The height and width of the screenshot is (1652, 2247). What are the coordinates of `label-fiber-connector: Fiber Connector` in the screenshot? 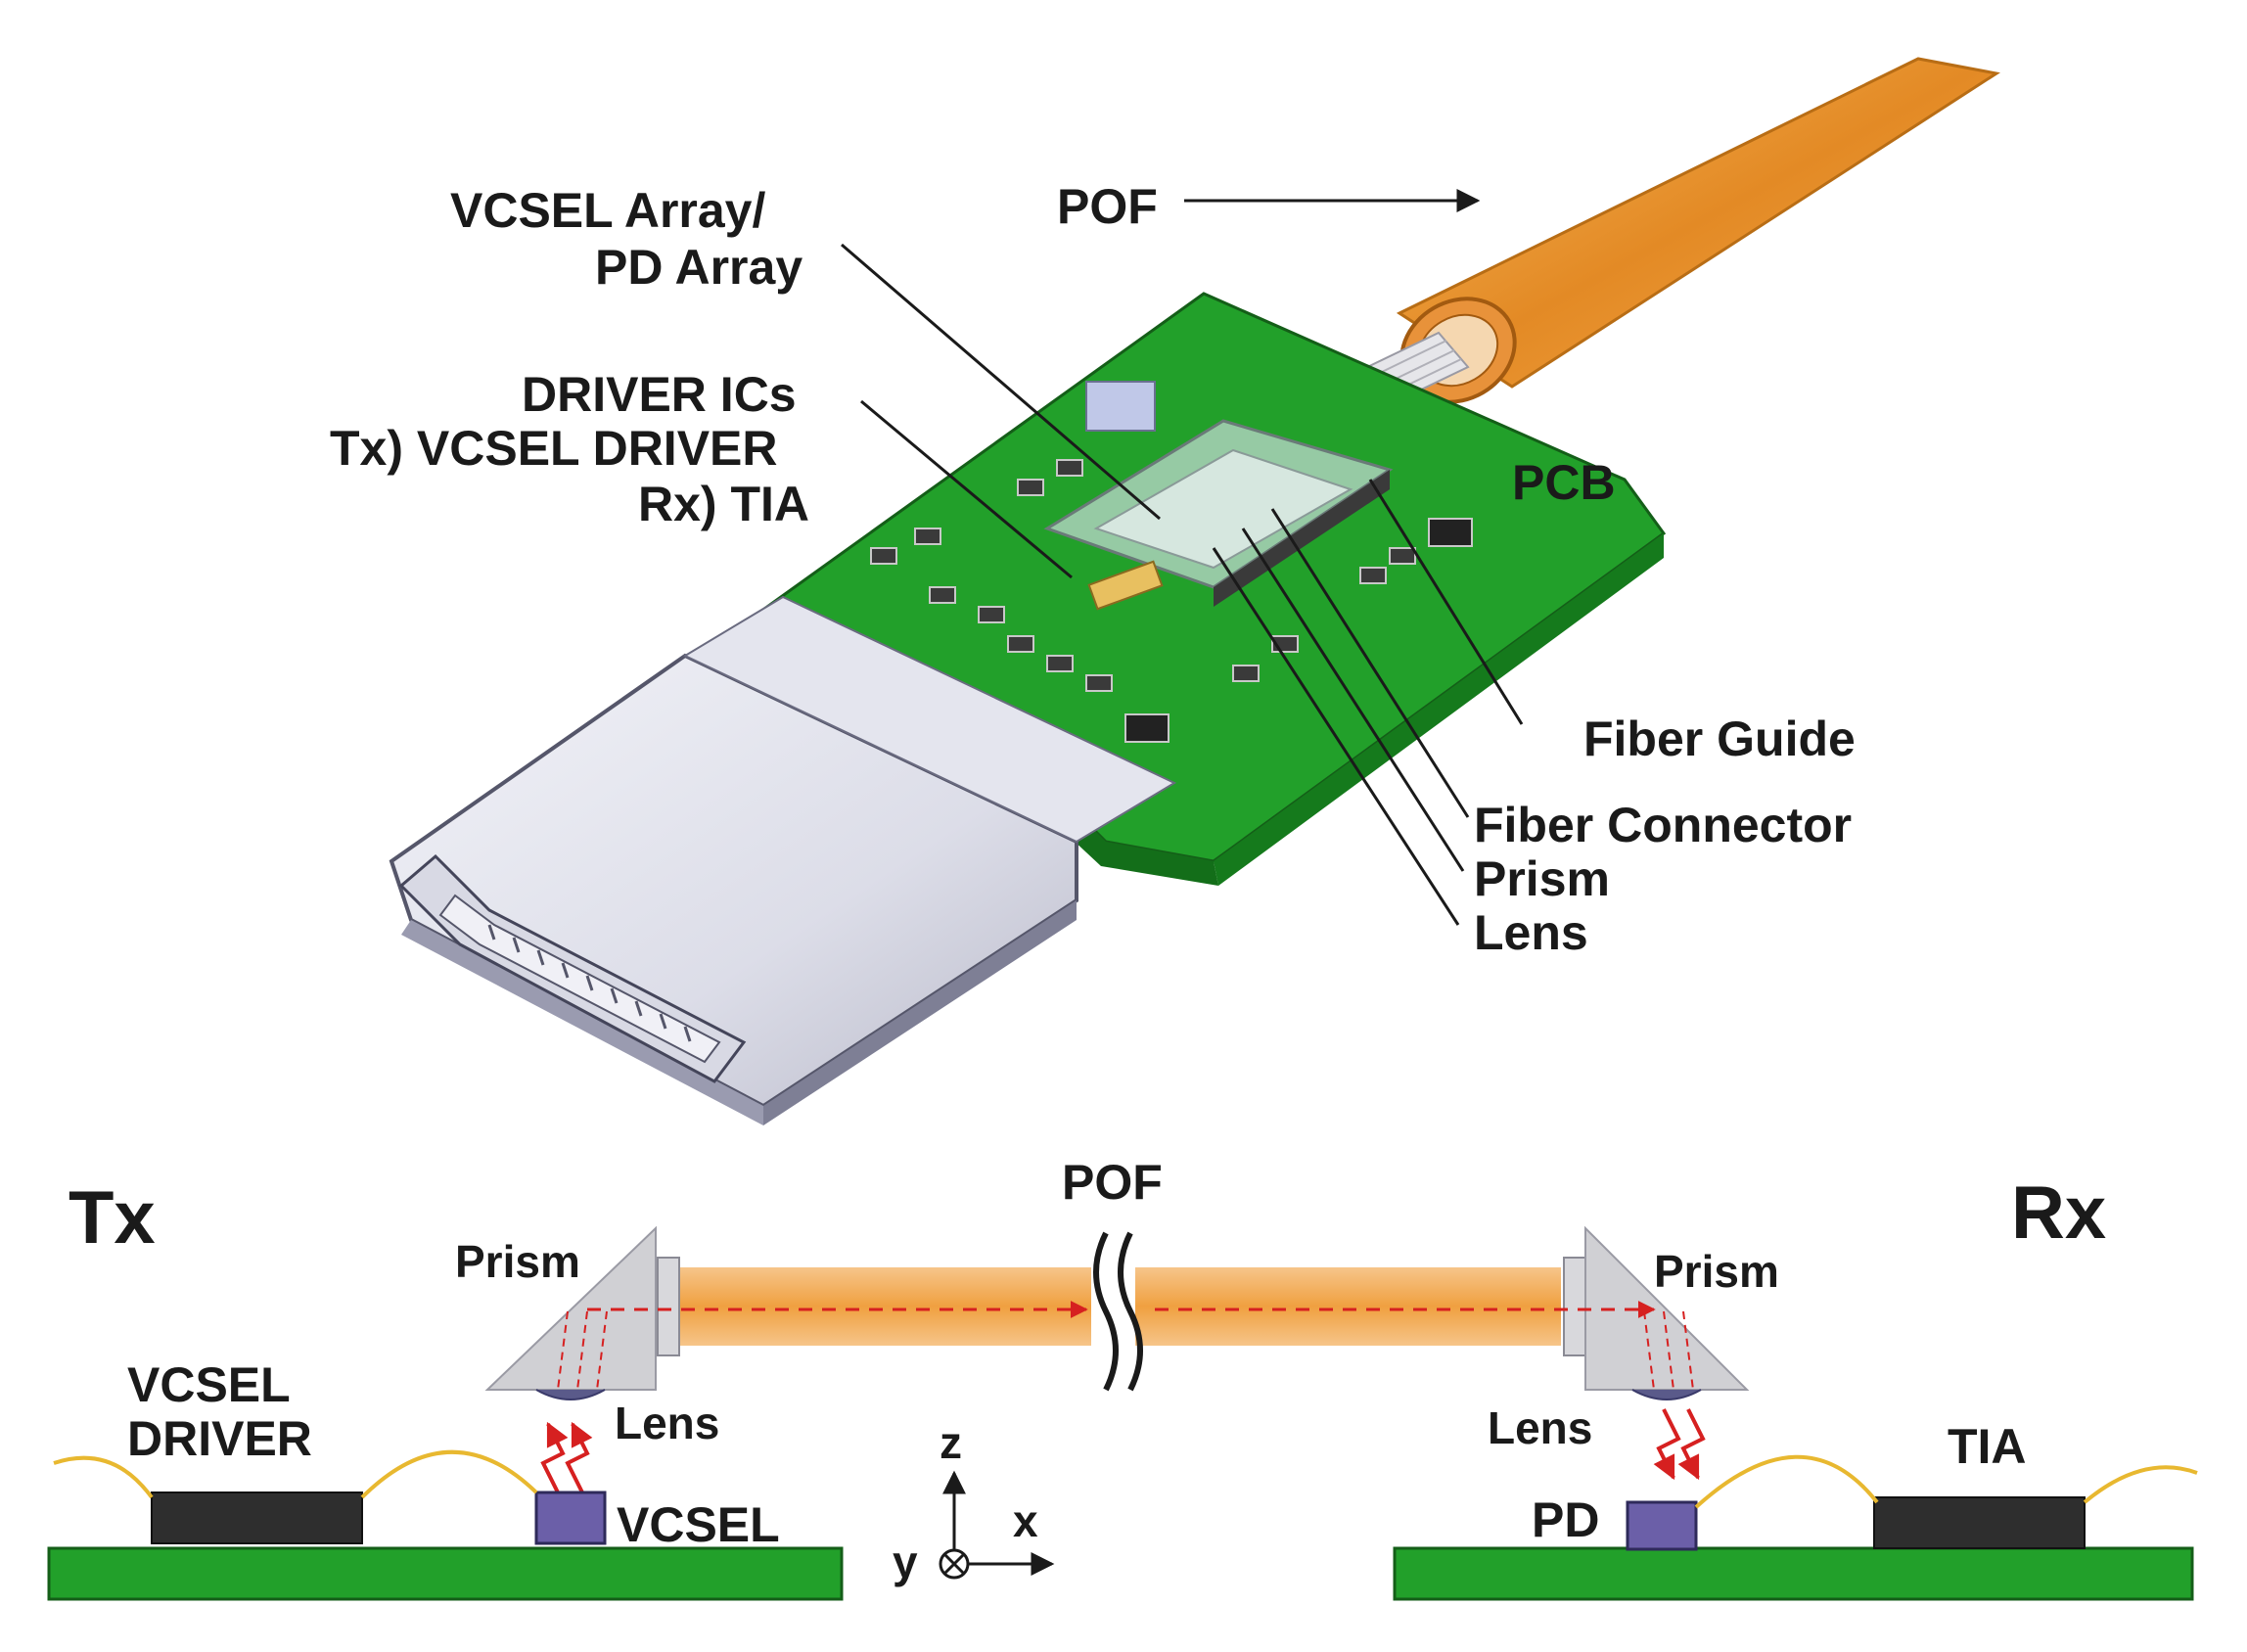 It's located at (1663, 825).